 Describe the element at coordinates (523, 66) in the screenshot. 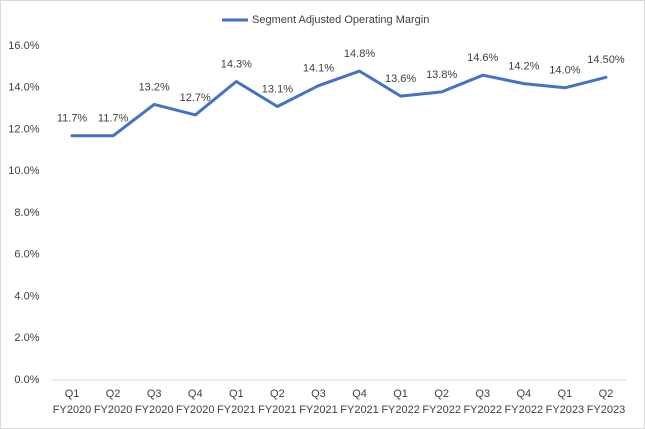

I see `data-label: 14.2%` at that location.